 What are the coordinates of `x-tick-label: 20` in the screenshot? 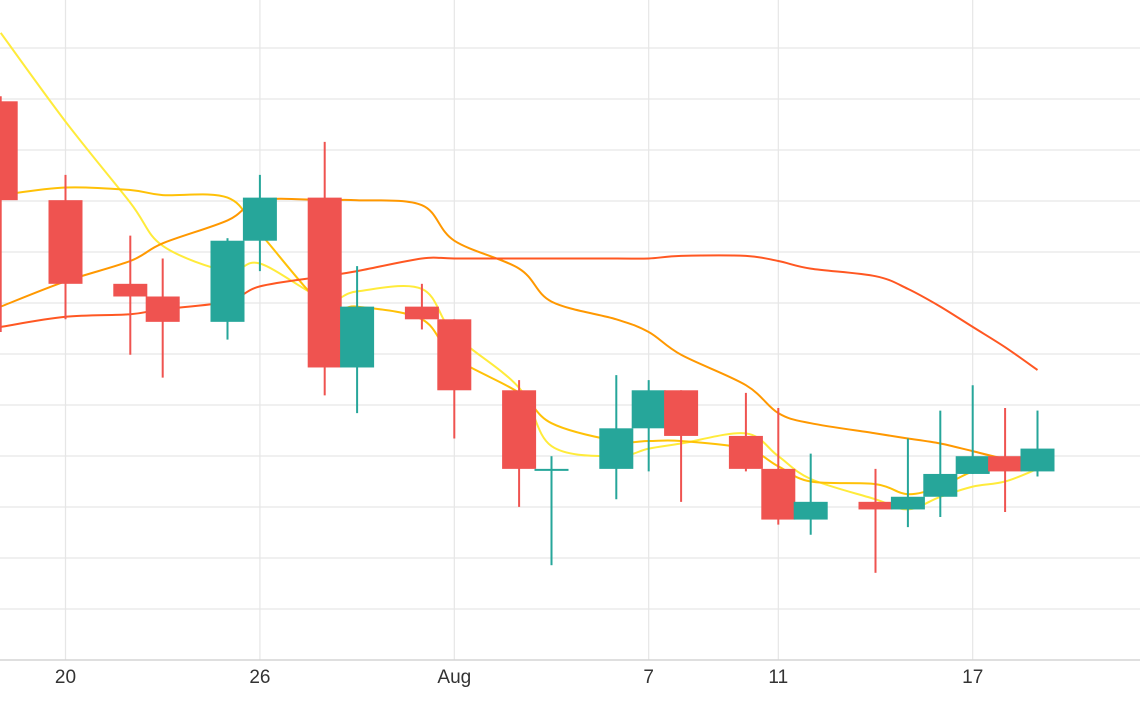 It's located at (65, 677).